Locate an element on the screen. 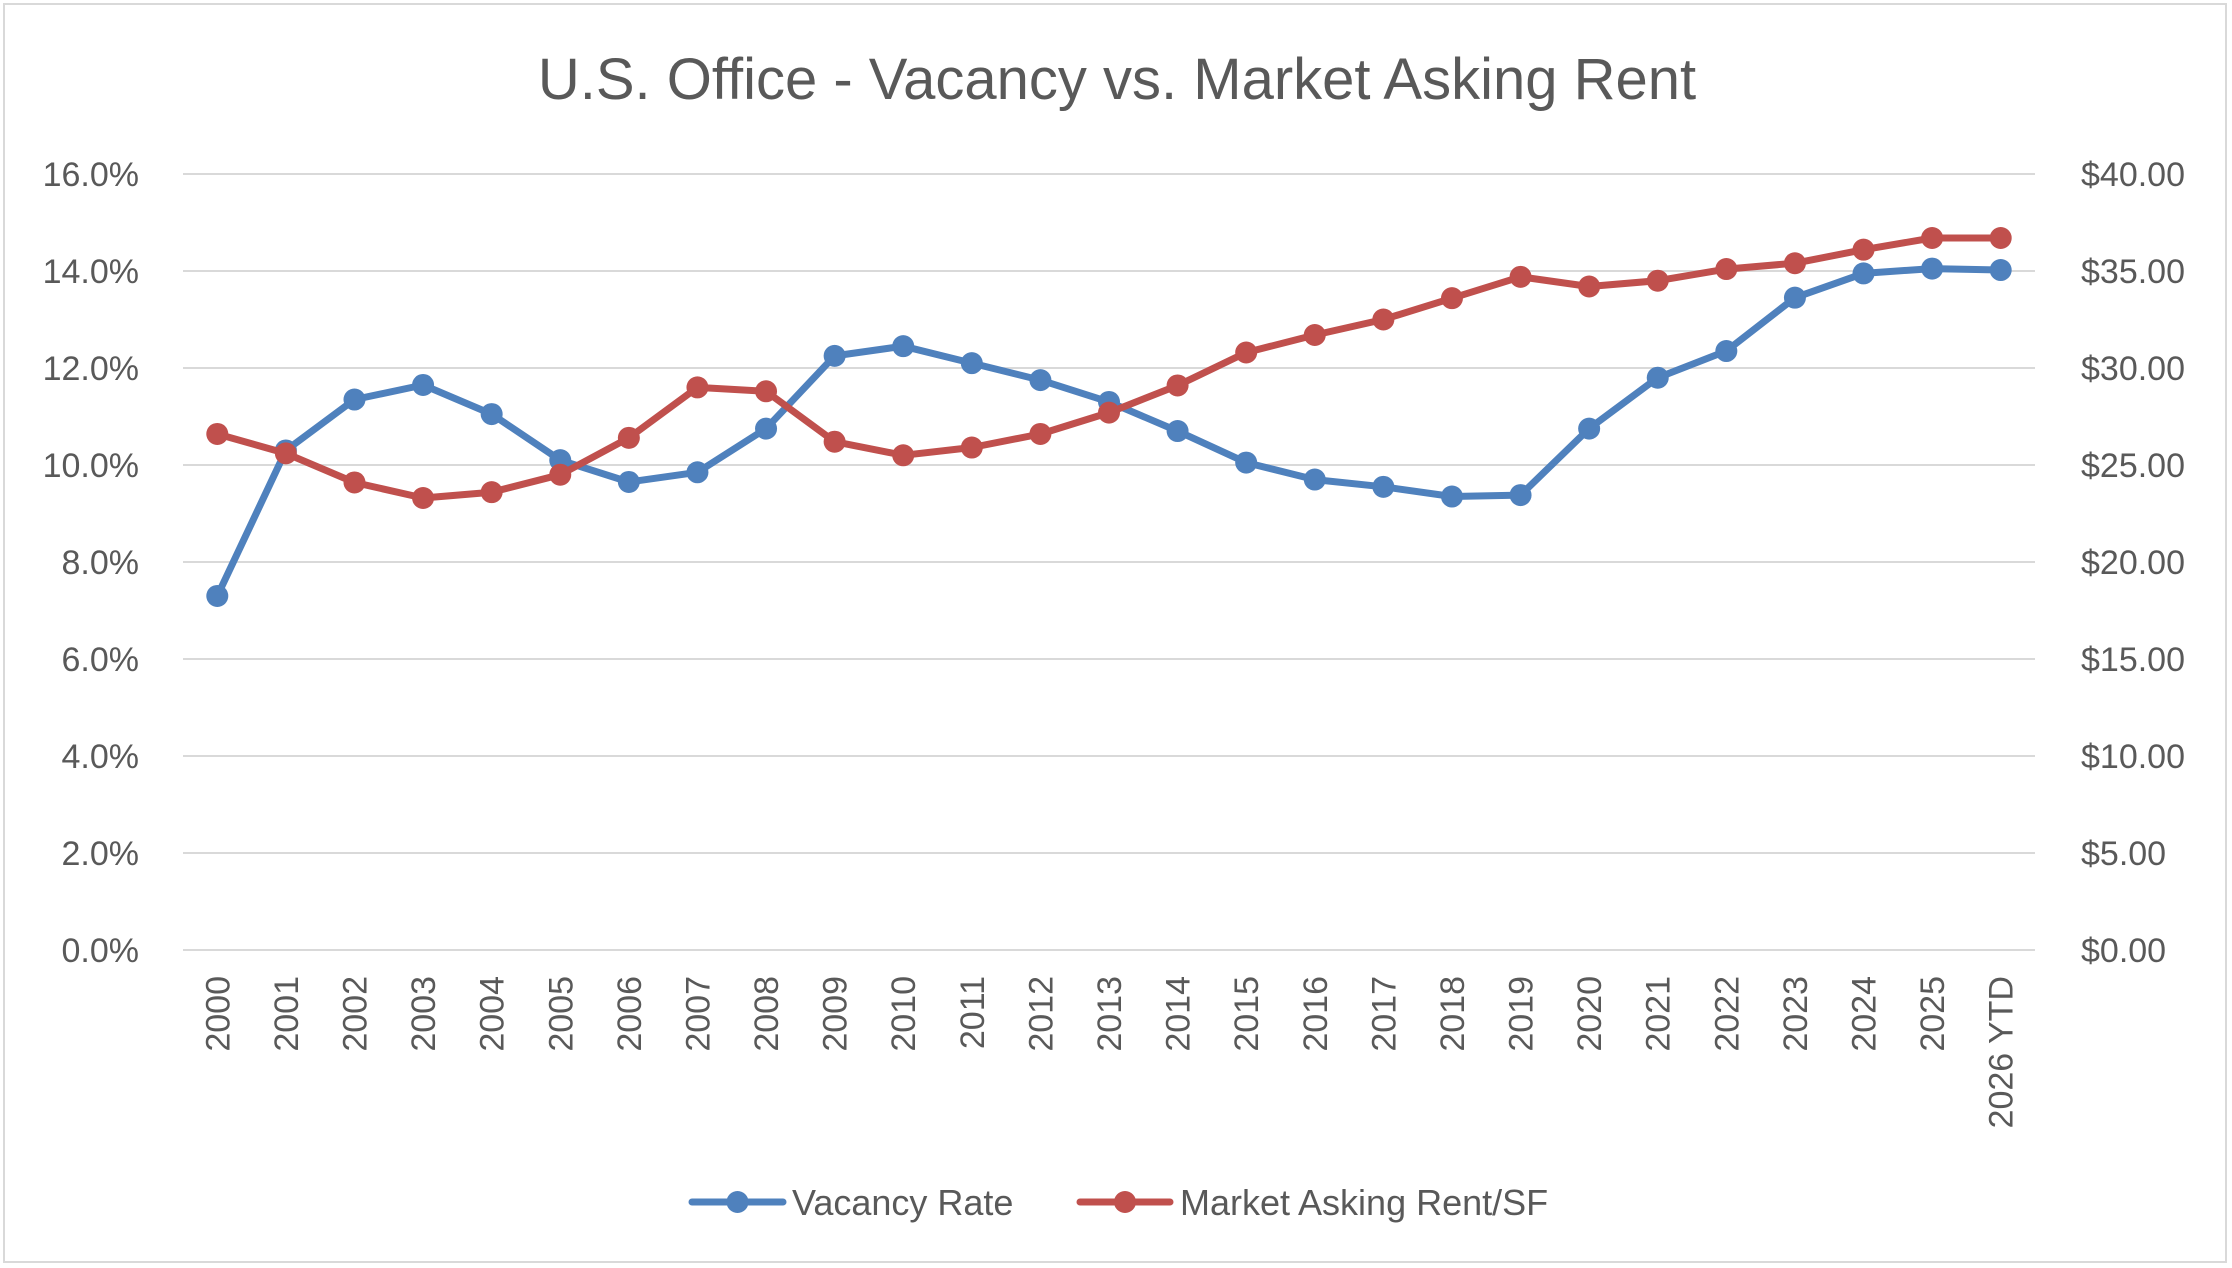 The image size is (2232, 1268). right-tick-label: $10.00 is located at coordinates (2133, 757).